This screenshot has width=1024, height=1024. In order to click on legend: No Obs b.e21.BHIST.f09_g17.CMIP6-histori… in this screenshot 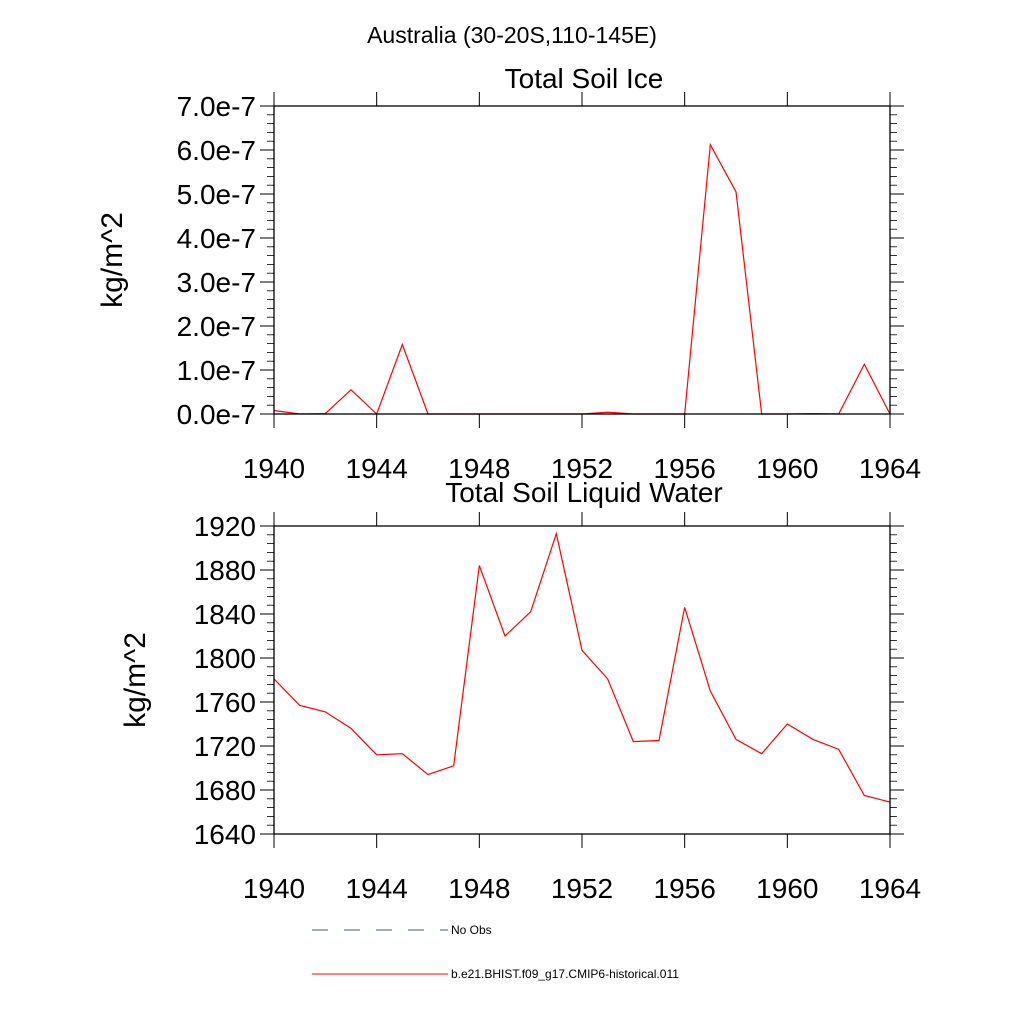, I will do `click(495, 952)`.